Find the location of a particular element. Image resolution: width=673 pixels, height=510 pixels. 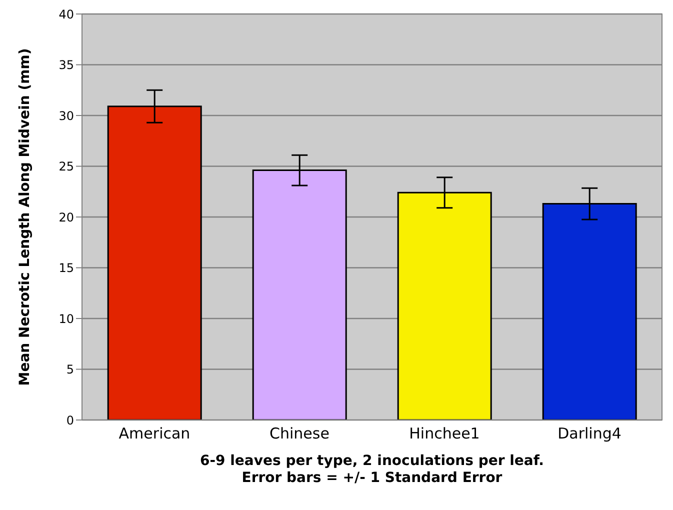

y-tick-label: 25 is located at coordinates (66, 167).